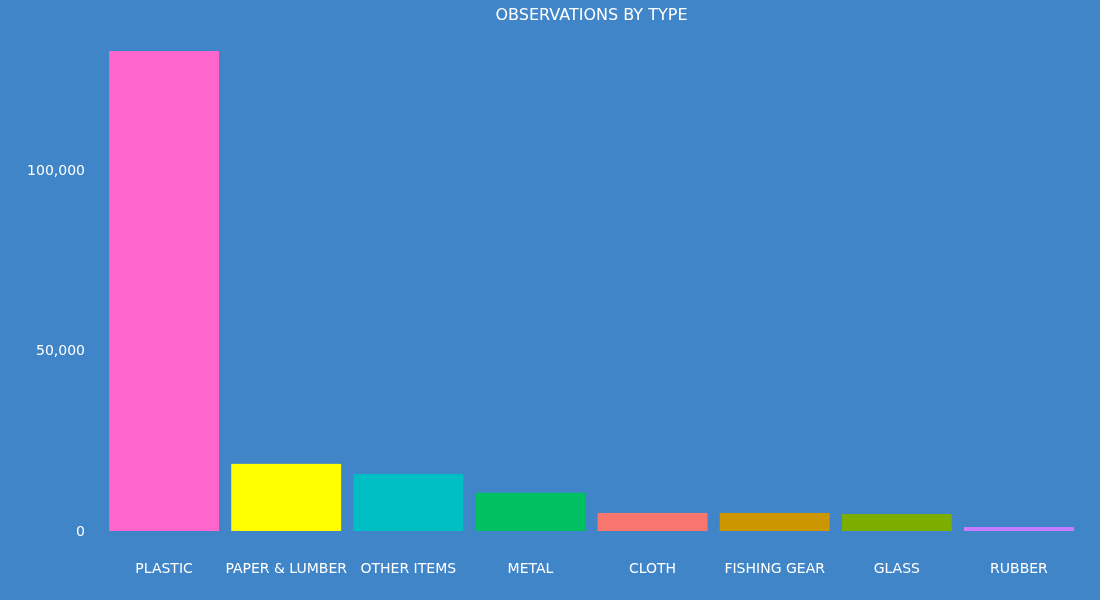 This screenshot has height=600, width=1100. What do you see at coordinates (1019, 568) in the screenshot?
I see `x-tick-label: RUBBER` at bounding box center [1019, 568].